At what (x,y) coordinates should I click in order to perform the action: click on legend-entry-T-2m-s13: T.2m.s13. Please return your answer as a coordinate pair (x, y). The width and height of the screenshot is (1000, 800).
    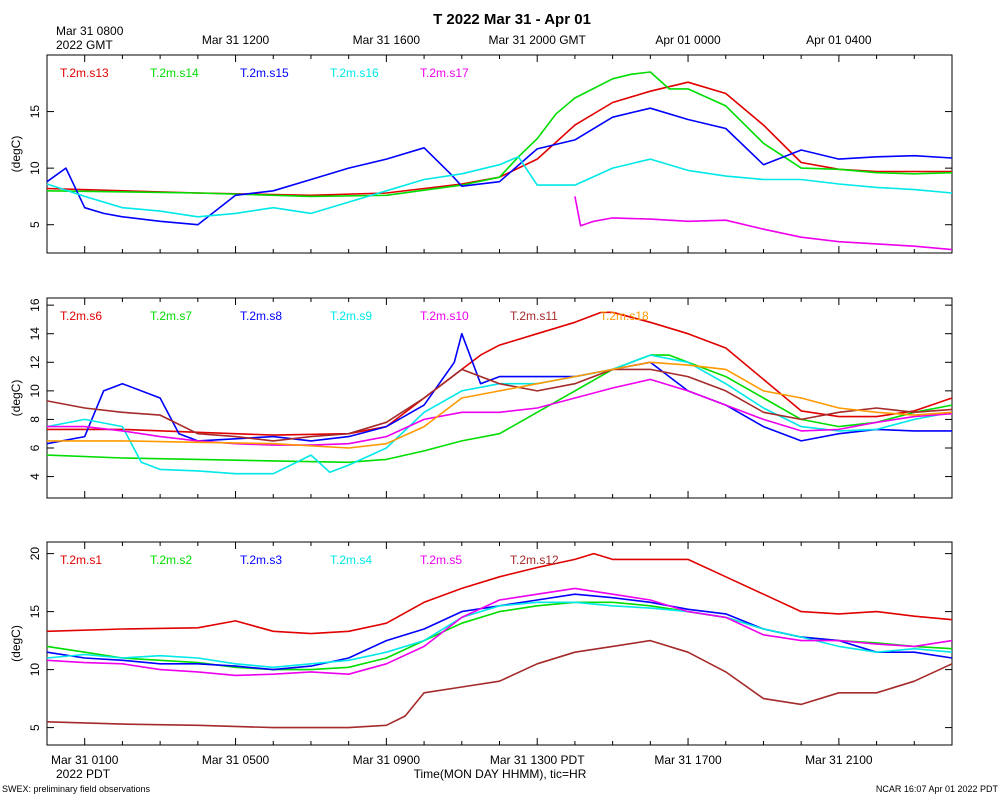
    Looking at the image, I should click on (84, 73).